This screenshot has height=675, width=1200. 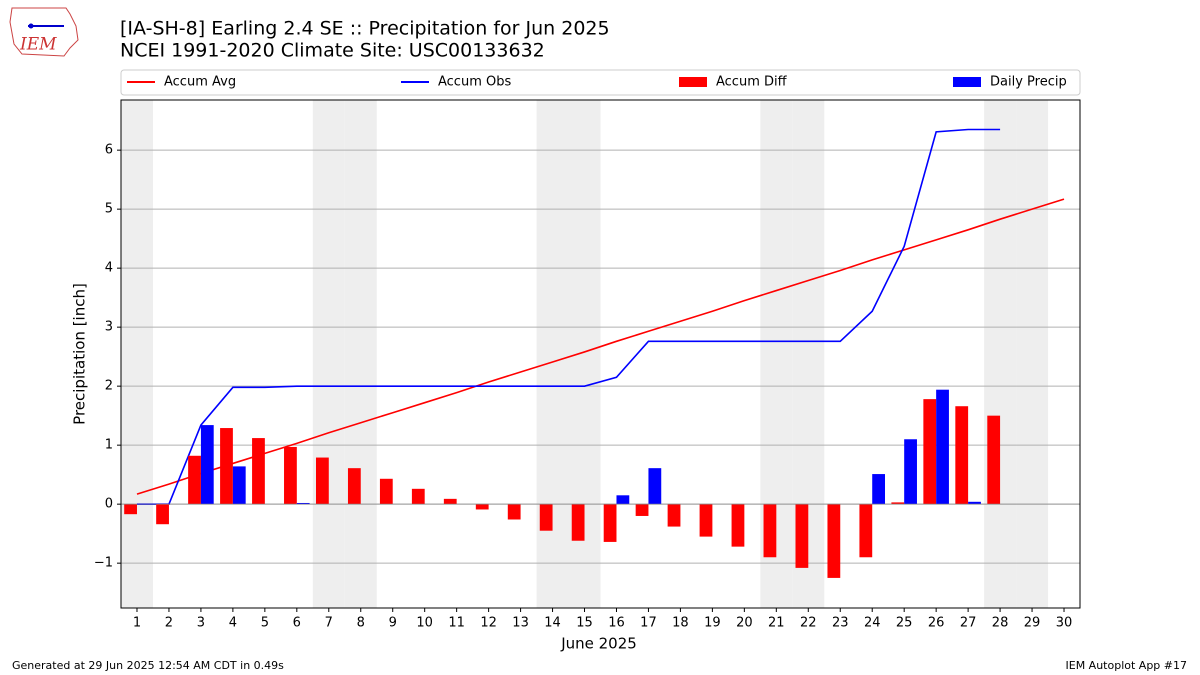 I want to click on x-tick-label: 14, so click(x=552, y=623).